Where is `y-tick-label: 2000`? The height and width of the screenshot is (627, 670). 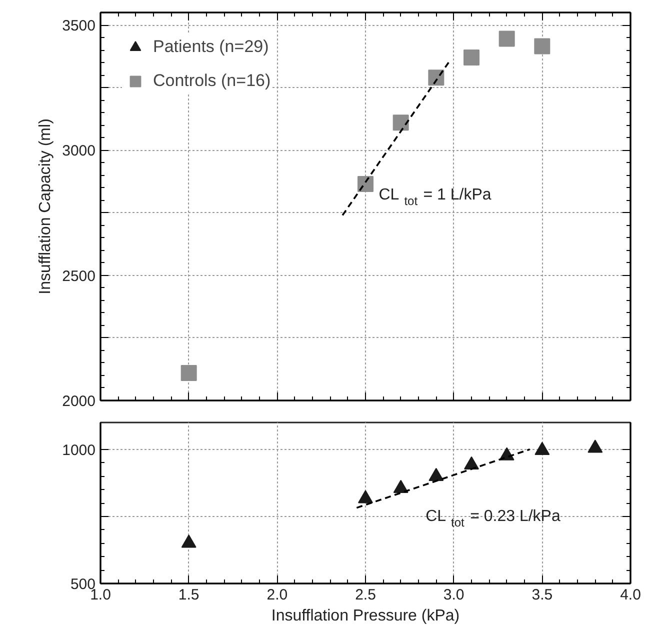
y-tick-label: 2000 is located at coordinates (79, 401).